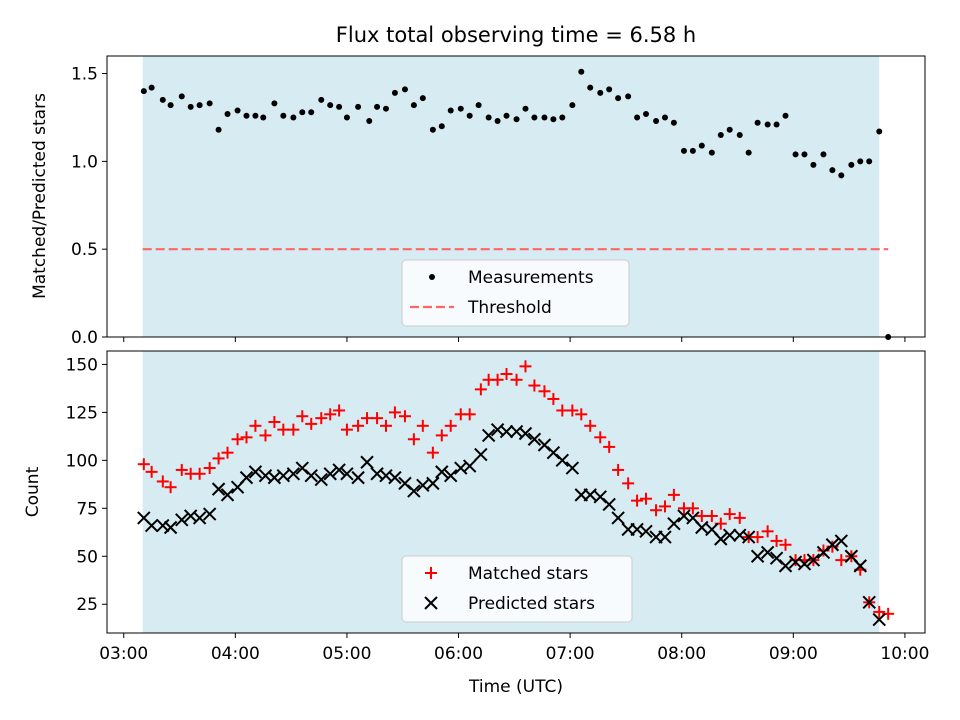 The height and width of the screenshot is (720, 960). Describe the element at coordinates (82, 413) in the screenshot. I see `y-tick-label: 125` at that location.